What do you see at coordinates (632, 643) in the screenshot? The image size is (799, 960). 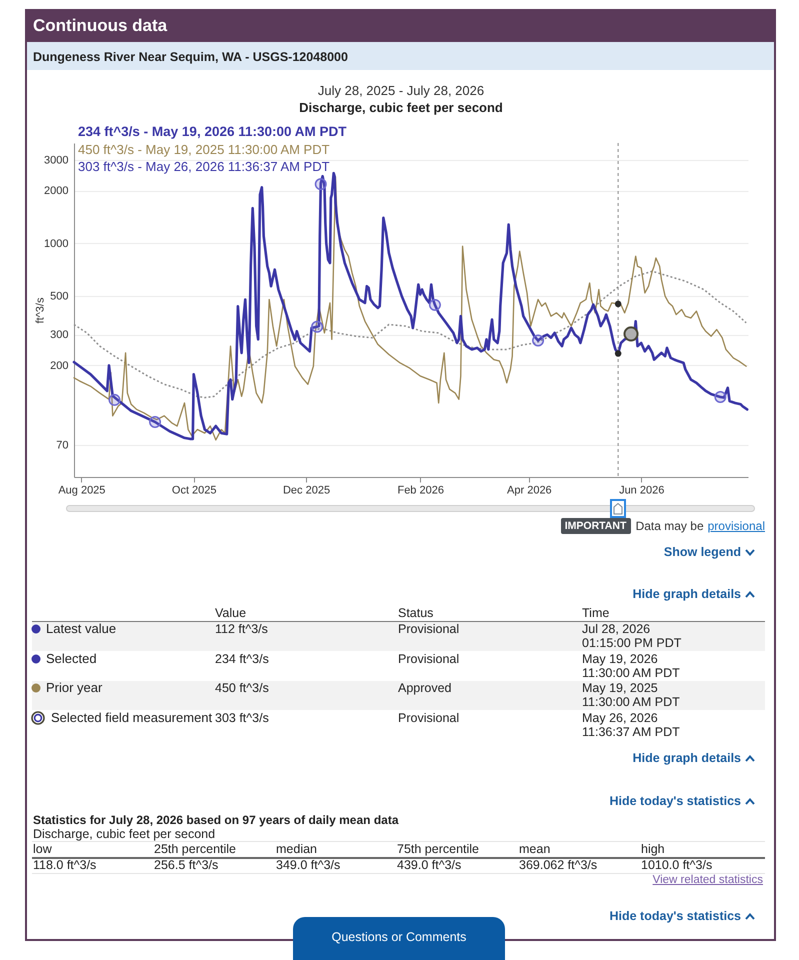 I see `text: 01:15:00 PM PDT` at bounding box center [632, 643].